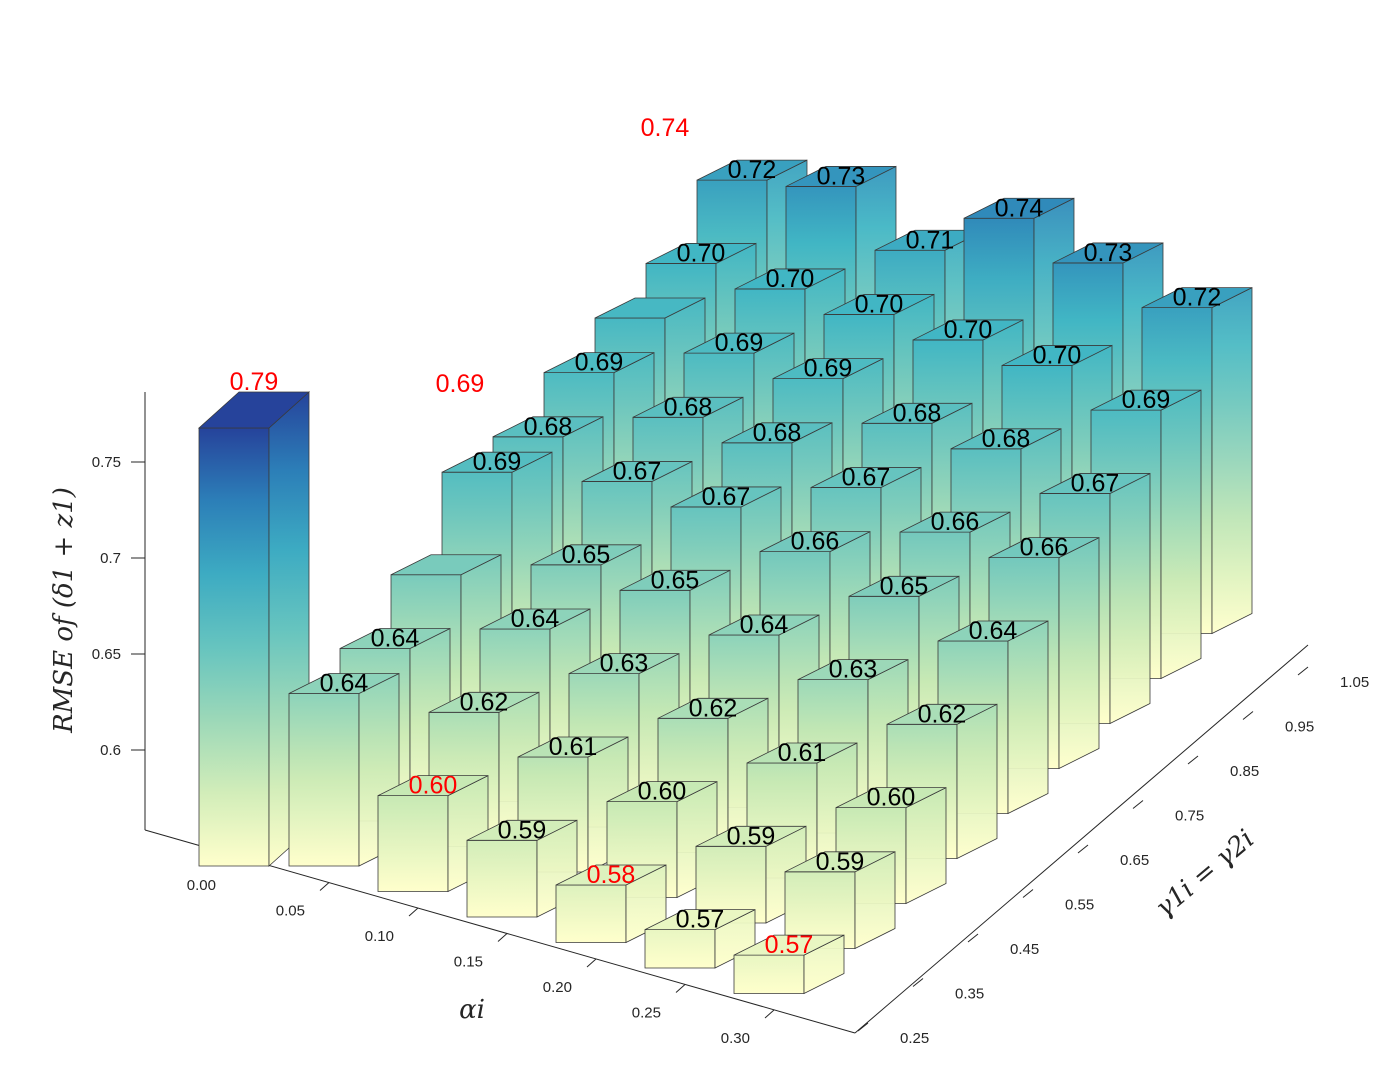 This screenshot has width=1384, height=1085. Describe the element at coordinates (930, 240) in the screenshot. I see `bar-value-label: 0.71` at that location.